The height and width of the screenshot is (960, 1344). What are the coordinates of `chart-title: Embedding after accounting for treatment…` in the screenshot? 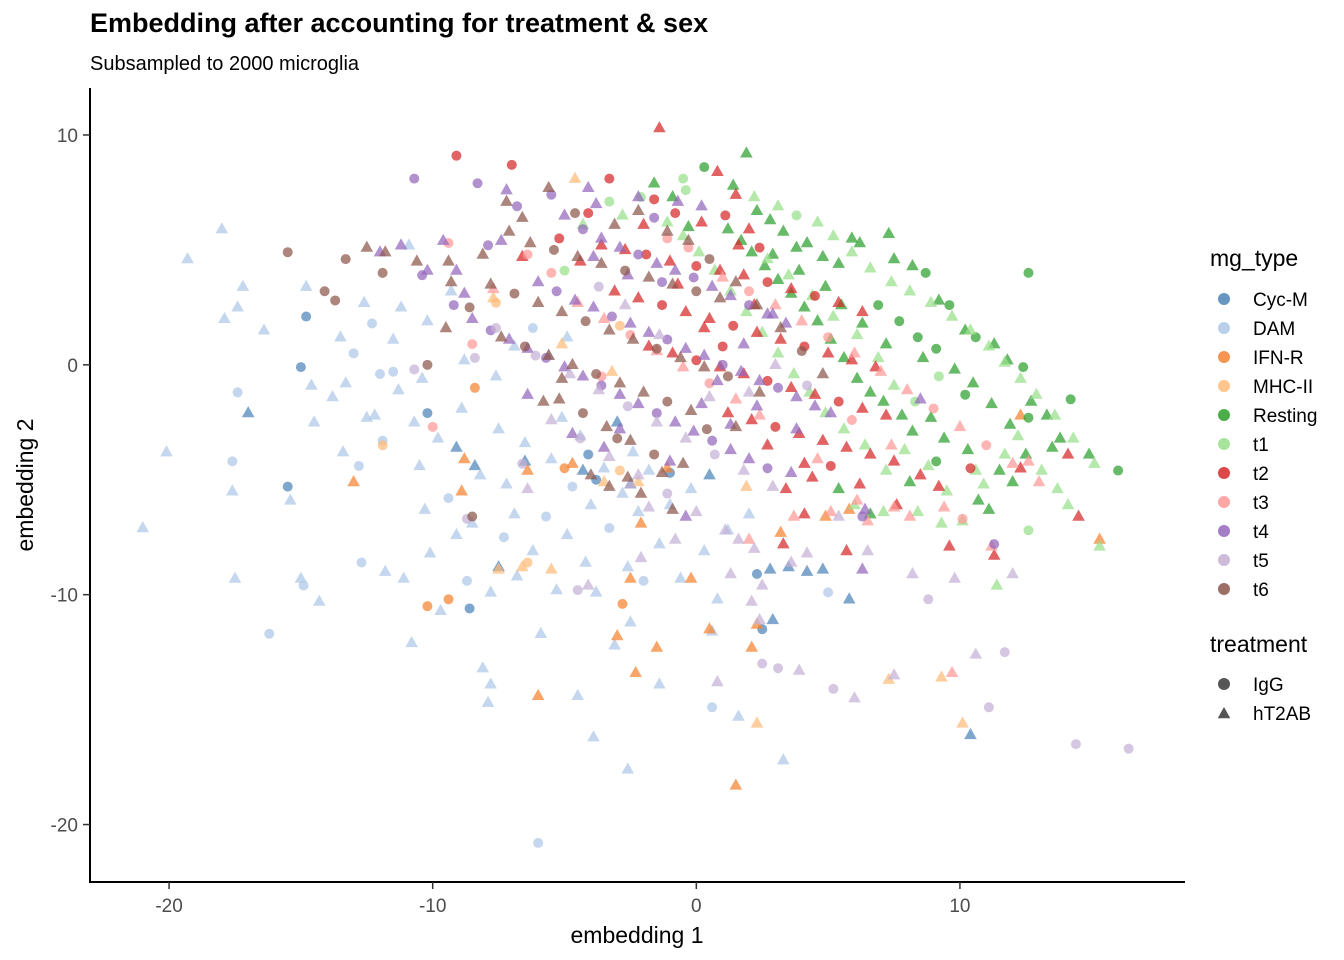 It's located at (399, 23).